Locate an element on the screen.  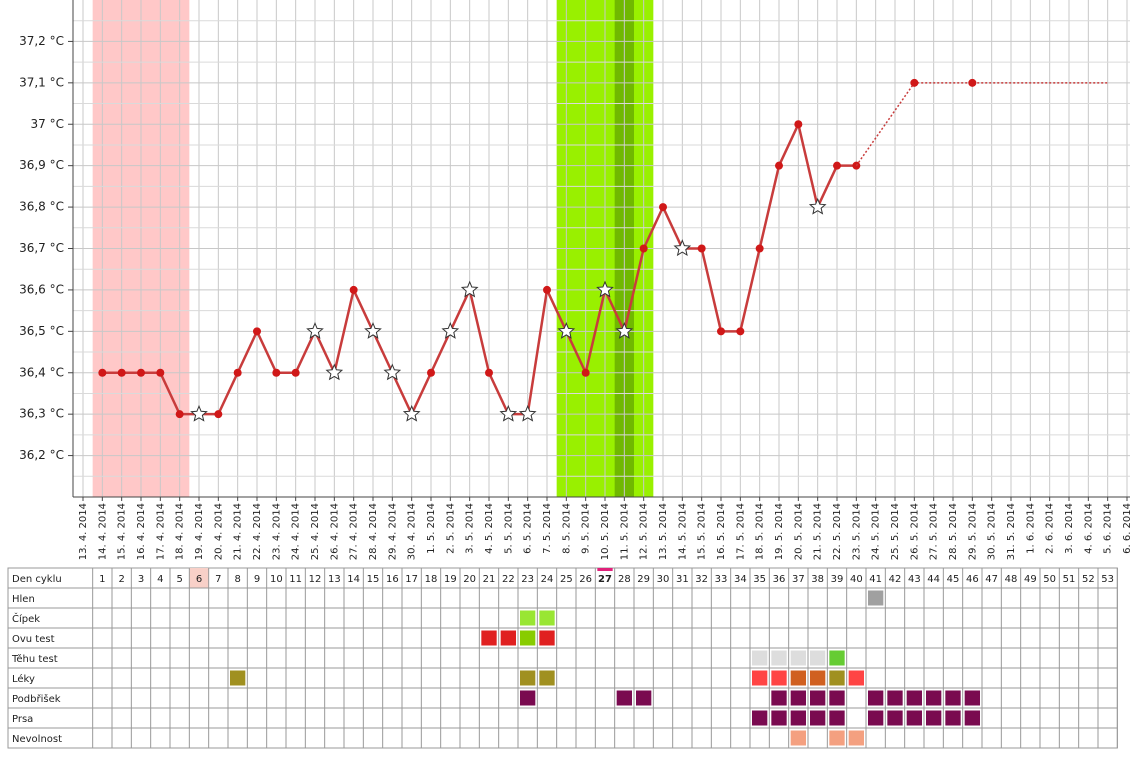
y-tick-label: 37 °C is located at coordinates (47, 124).